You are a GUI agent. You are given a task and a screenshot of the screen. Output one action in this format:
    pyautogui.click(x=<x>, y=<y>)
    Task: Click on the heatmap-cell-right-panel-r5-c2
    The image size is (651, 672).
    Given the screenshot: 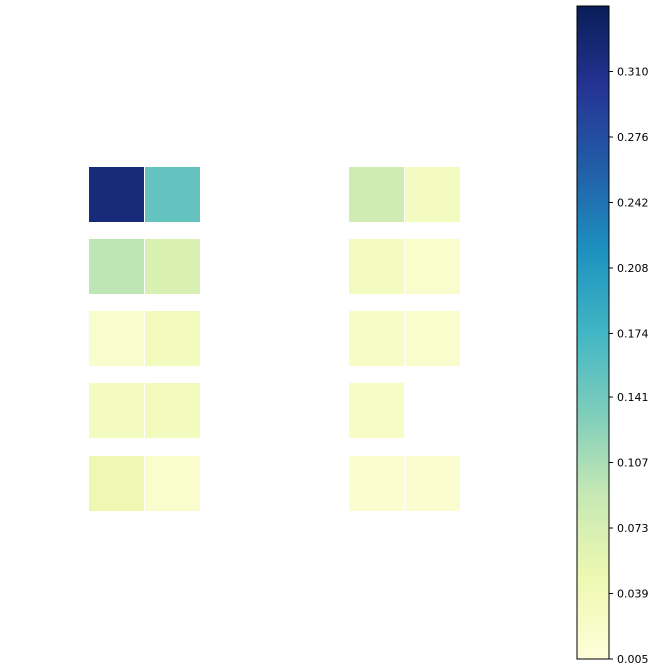 What is the action you would take?
    pyautogui.click(x=432, y=483)
    